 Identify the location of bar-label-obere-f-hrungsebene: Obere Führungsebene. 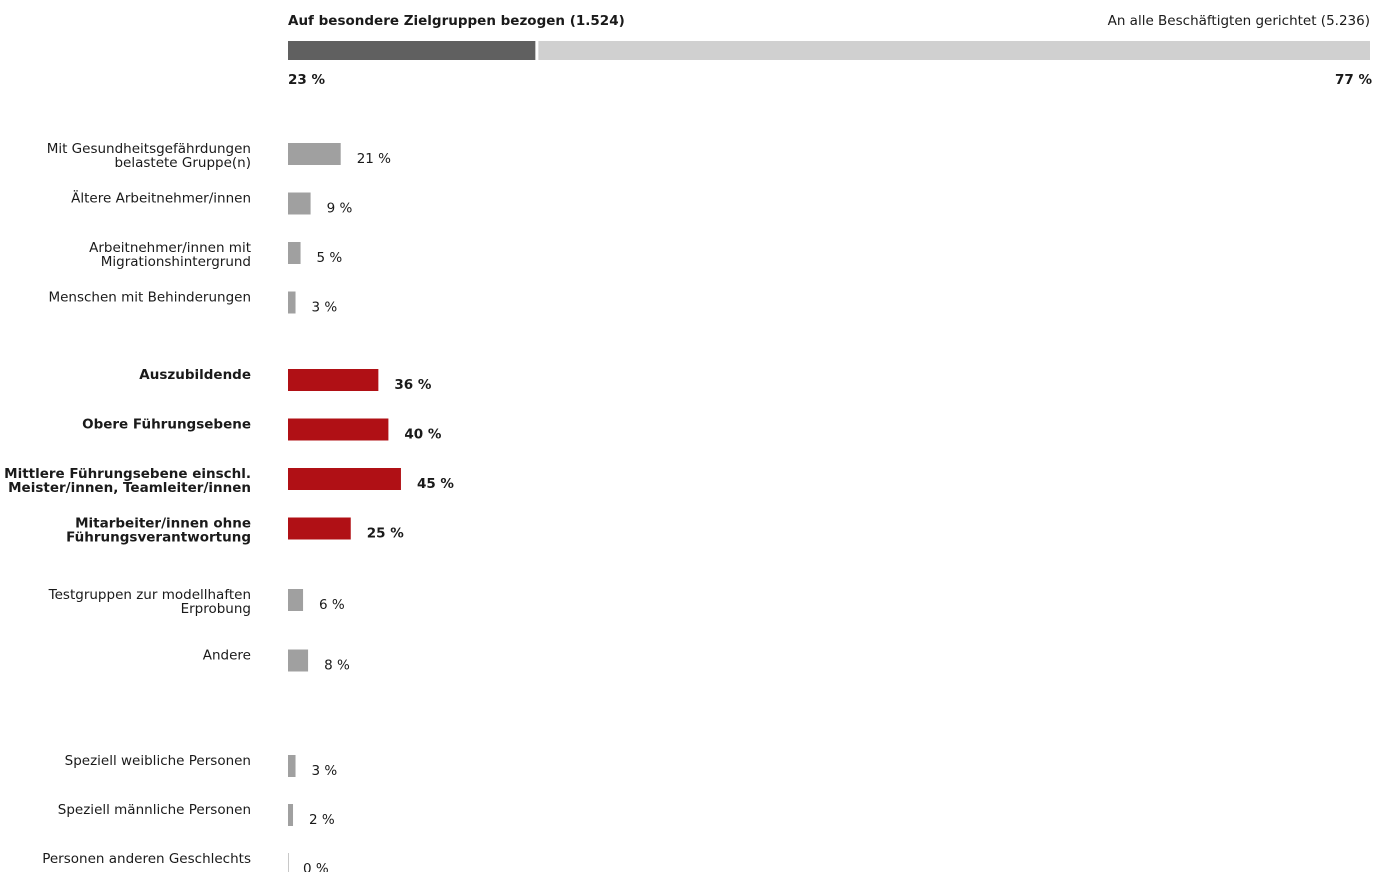
(166, 425).